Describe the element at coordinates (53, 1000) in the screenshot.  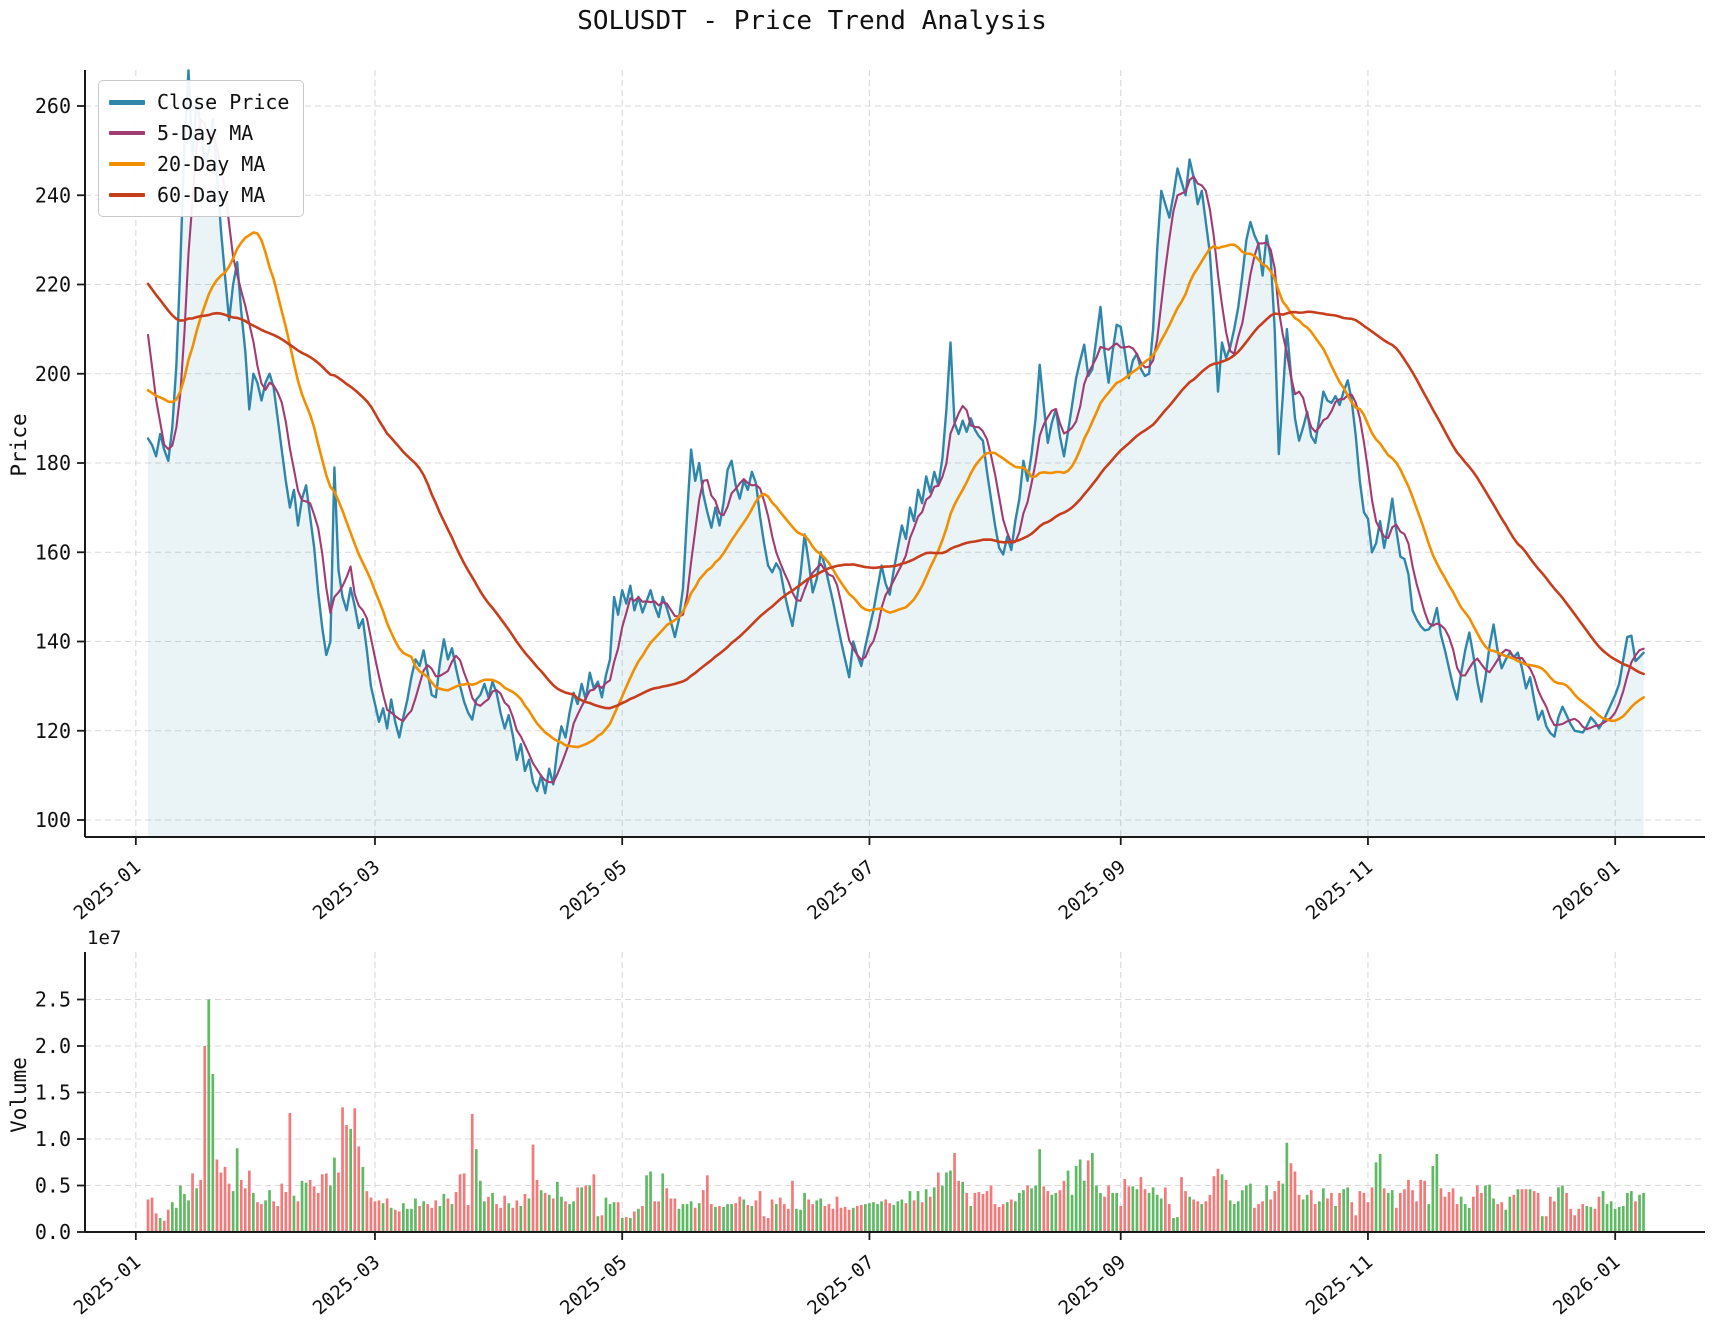
I see `volume-tick-label: 2.5` at that location.